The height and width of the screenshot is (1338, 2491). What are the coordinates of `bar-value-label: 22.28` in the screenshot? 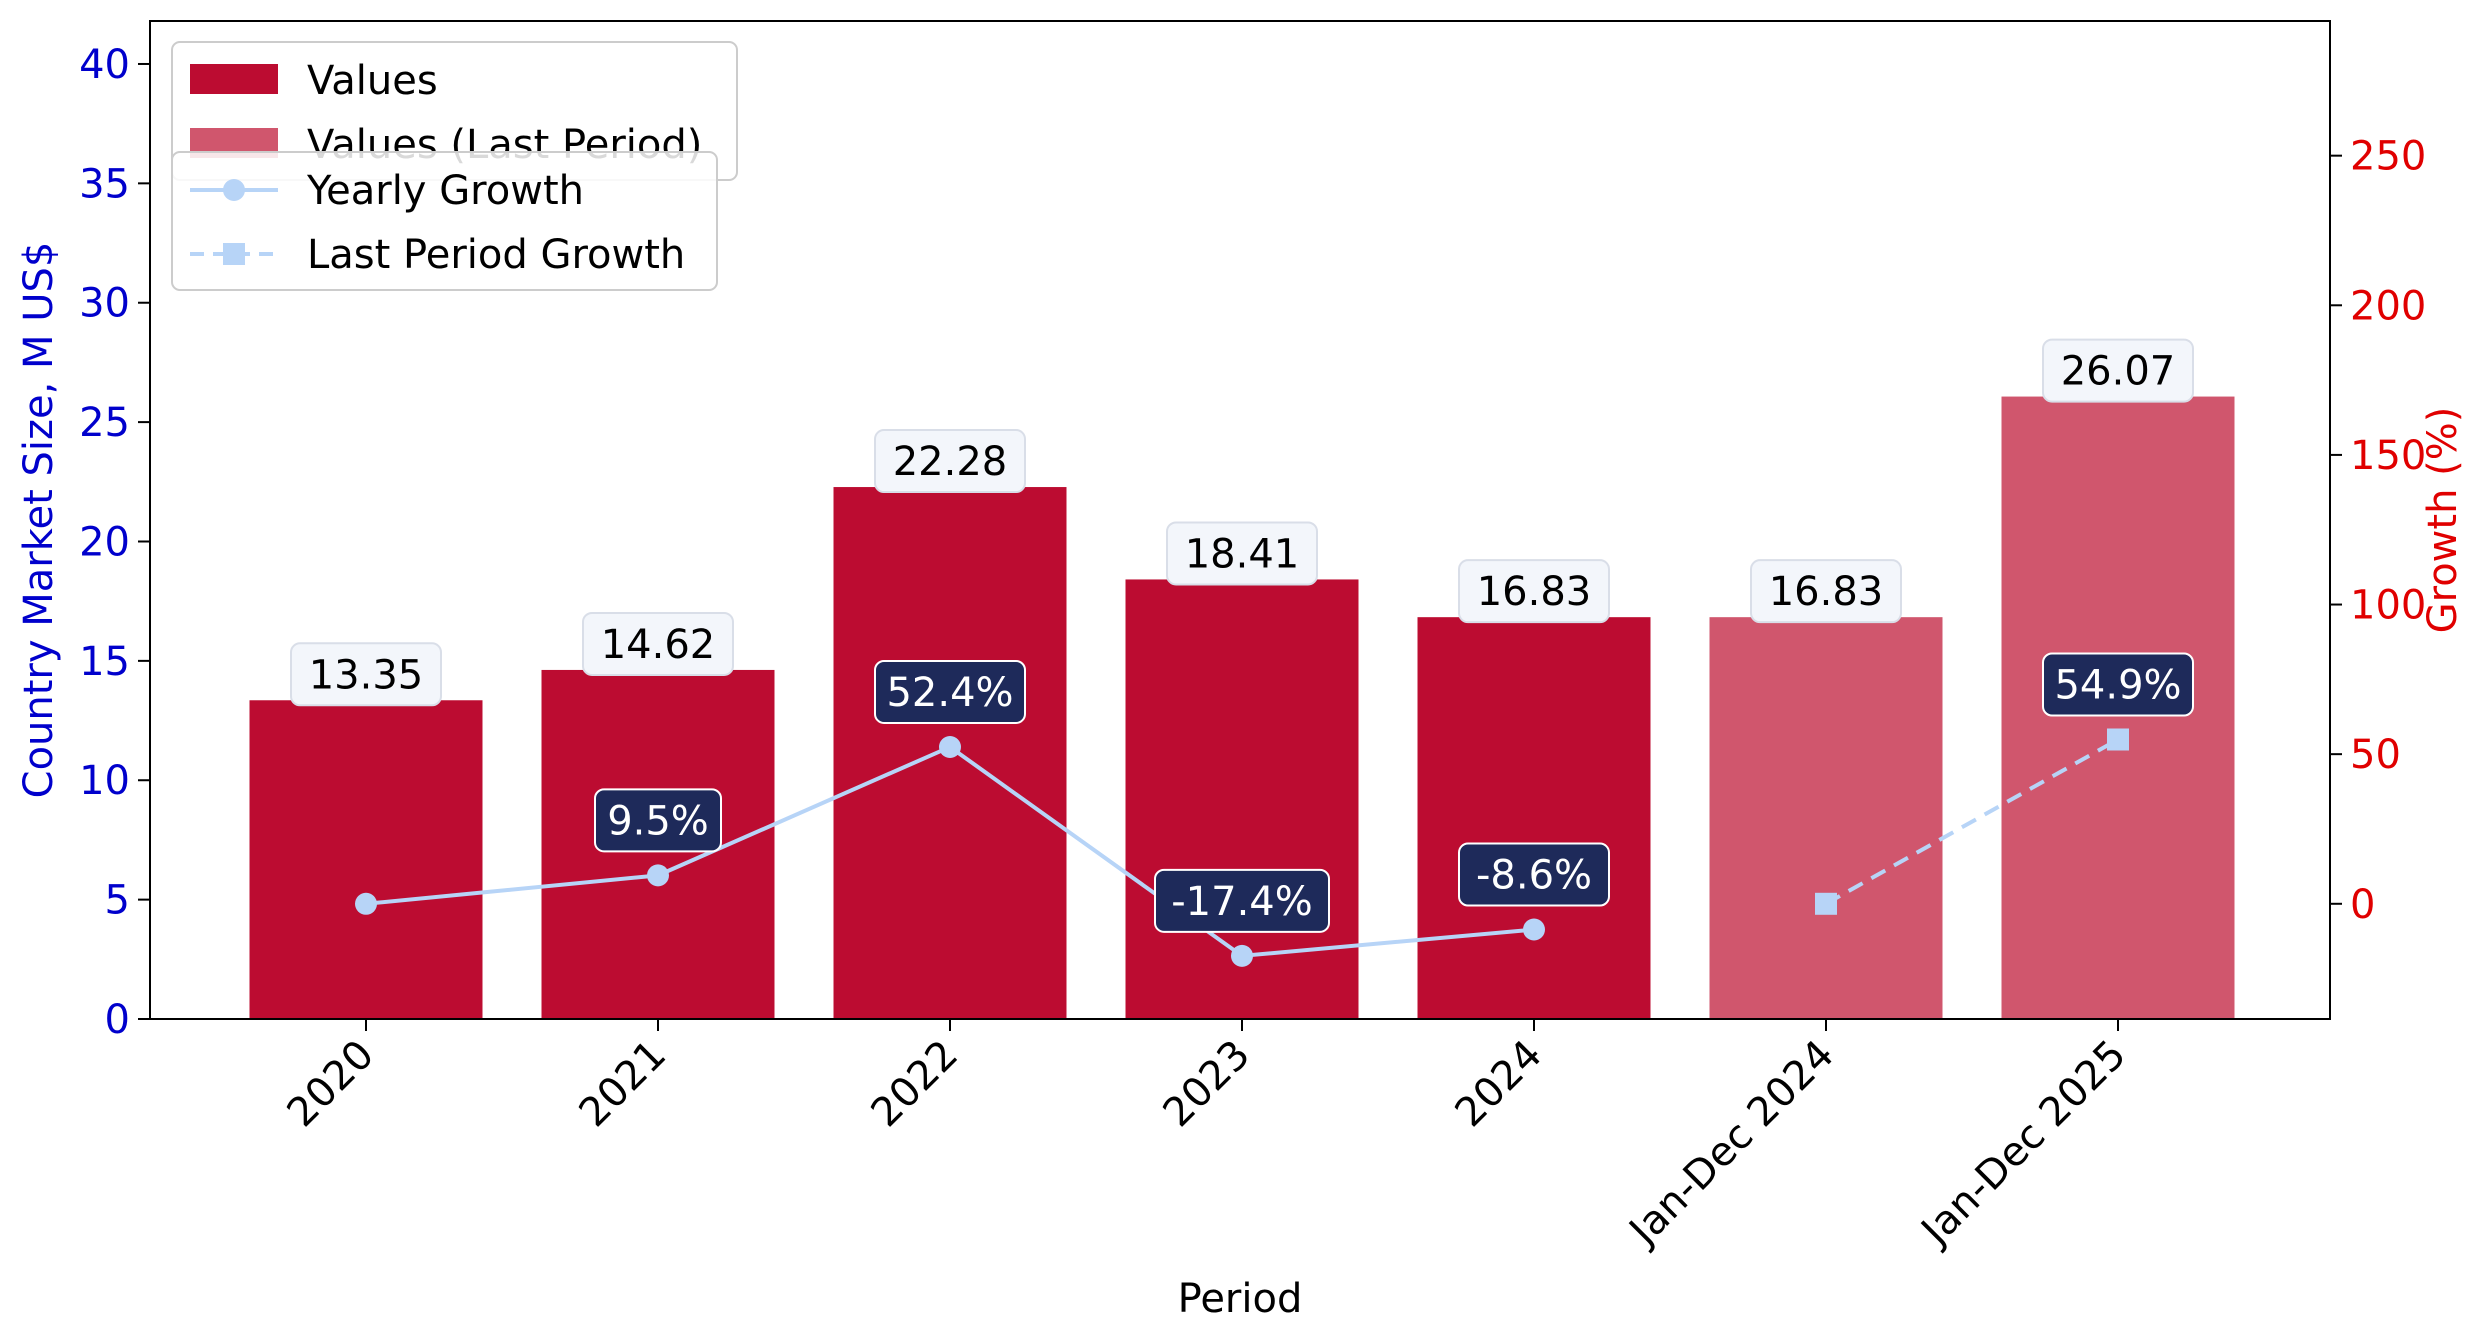 It's located at (950, 461).